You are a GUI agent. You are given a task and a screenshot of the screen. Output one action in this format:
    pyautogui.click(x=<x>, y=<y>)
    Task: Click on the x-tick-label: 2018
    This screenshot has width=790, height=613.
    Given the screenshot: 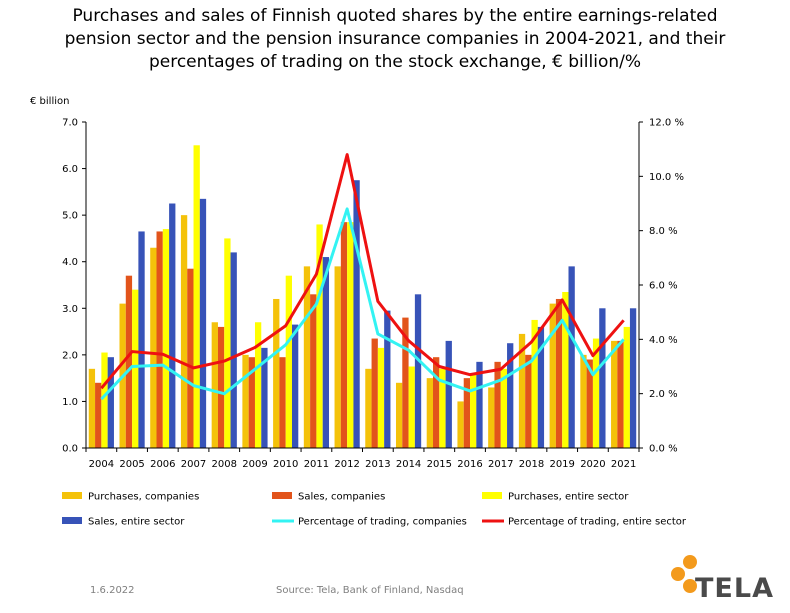 What is the action you would take?
    pyautogui.click(x=531, y=464)
    